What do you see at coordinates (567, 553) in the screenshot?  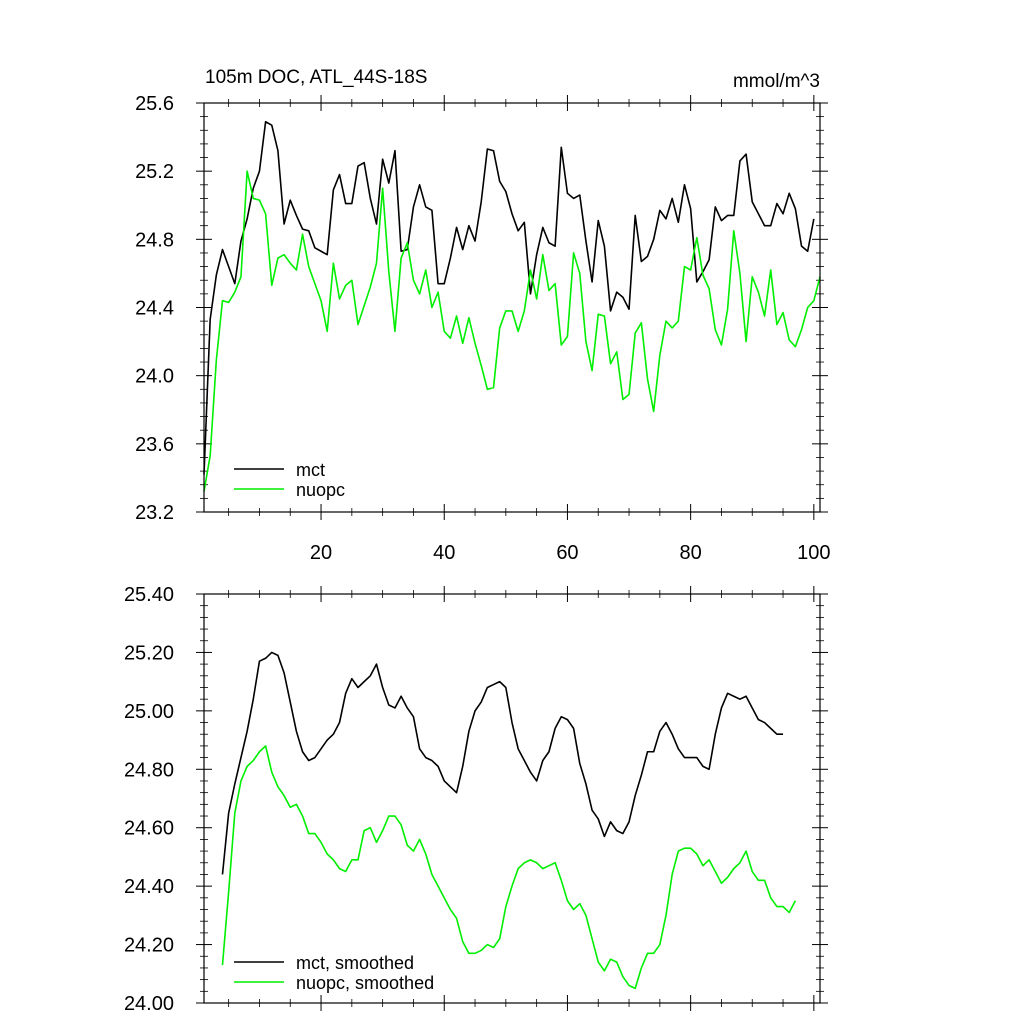 I see `top-xtick-label: 60` at bounding box center [567, 553].